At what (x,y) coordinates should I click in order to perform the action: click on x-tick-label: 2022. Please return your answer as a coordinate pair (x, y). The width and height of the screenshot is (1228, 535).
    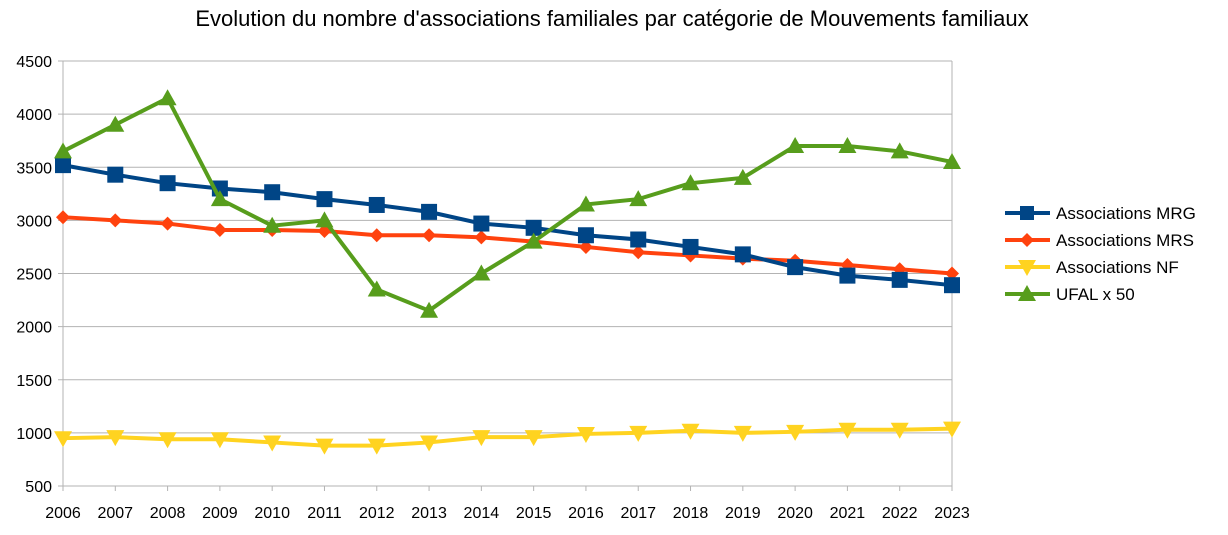
    Looking at the image, I should click on (900, 513).